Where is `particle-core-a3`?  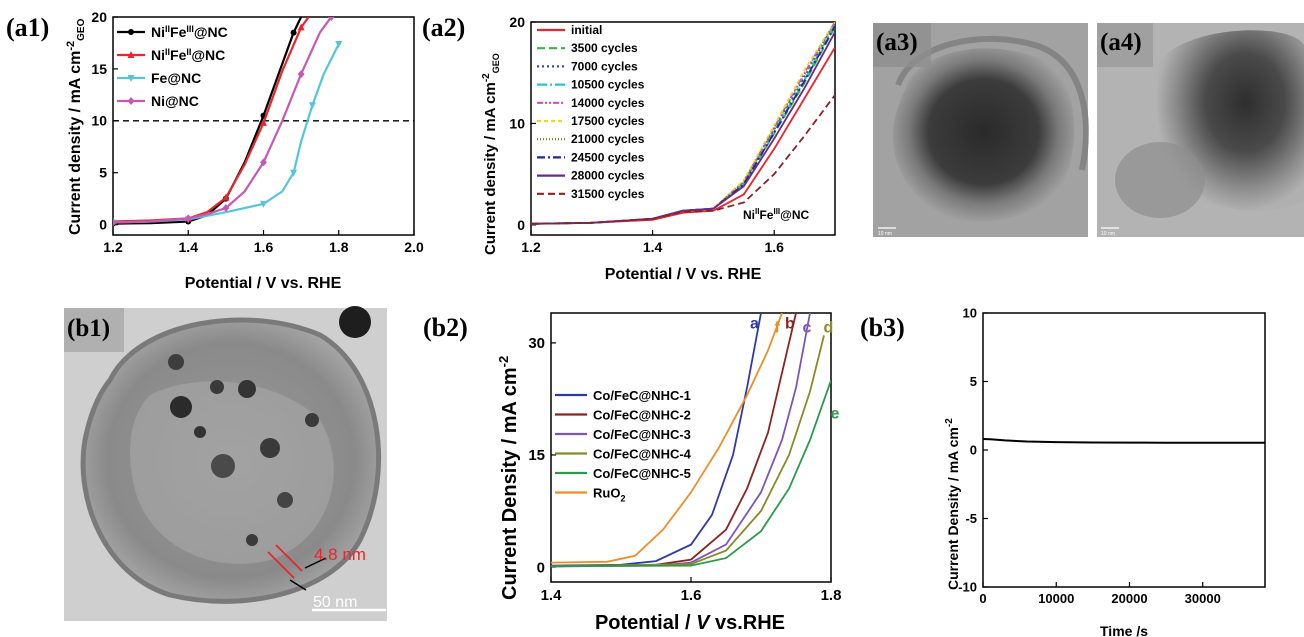
particle-core-a3 is located at coordinates (983, 135).